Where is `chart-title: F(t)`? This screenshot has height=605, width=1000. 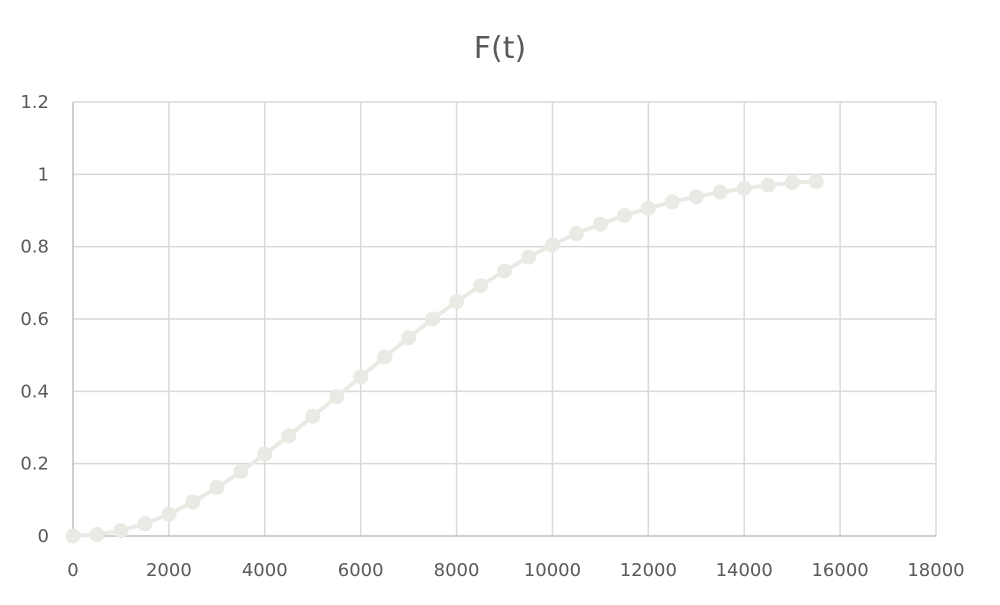 chart-title: F(t) is located at coordinates (500, 48).